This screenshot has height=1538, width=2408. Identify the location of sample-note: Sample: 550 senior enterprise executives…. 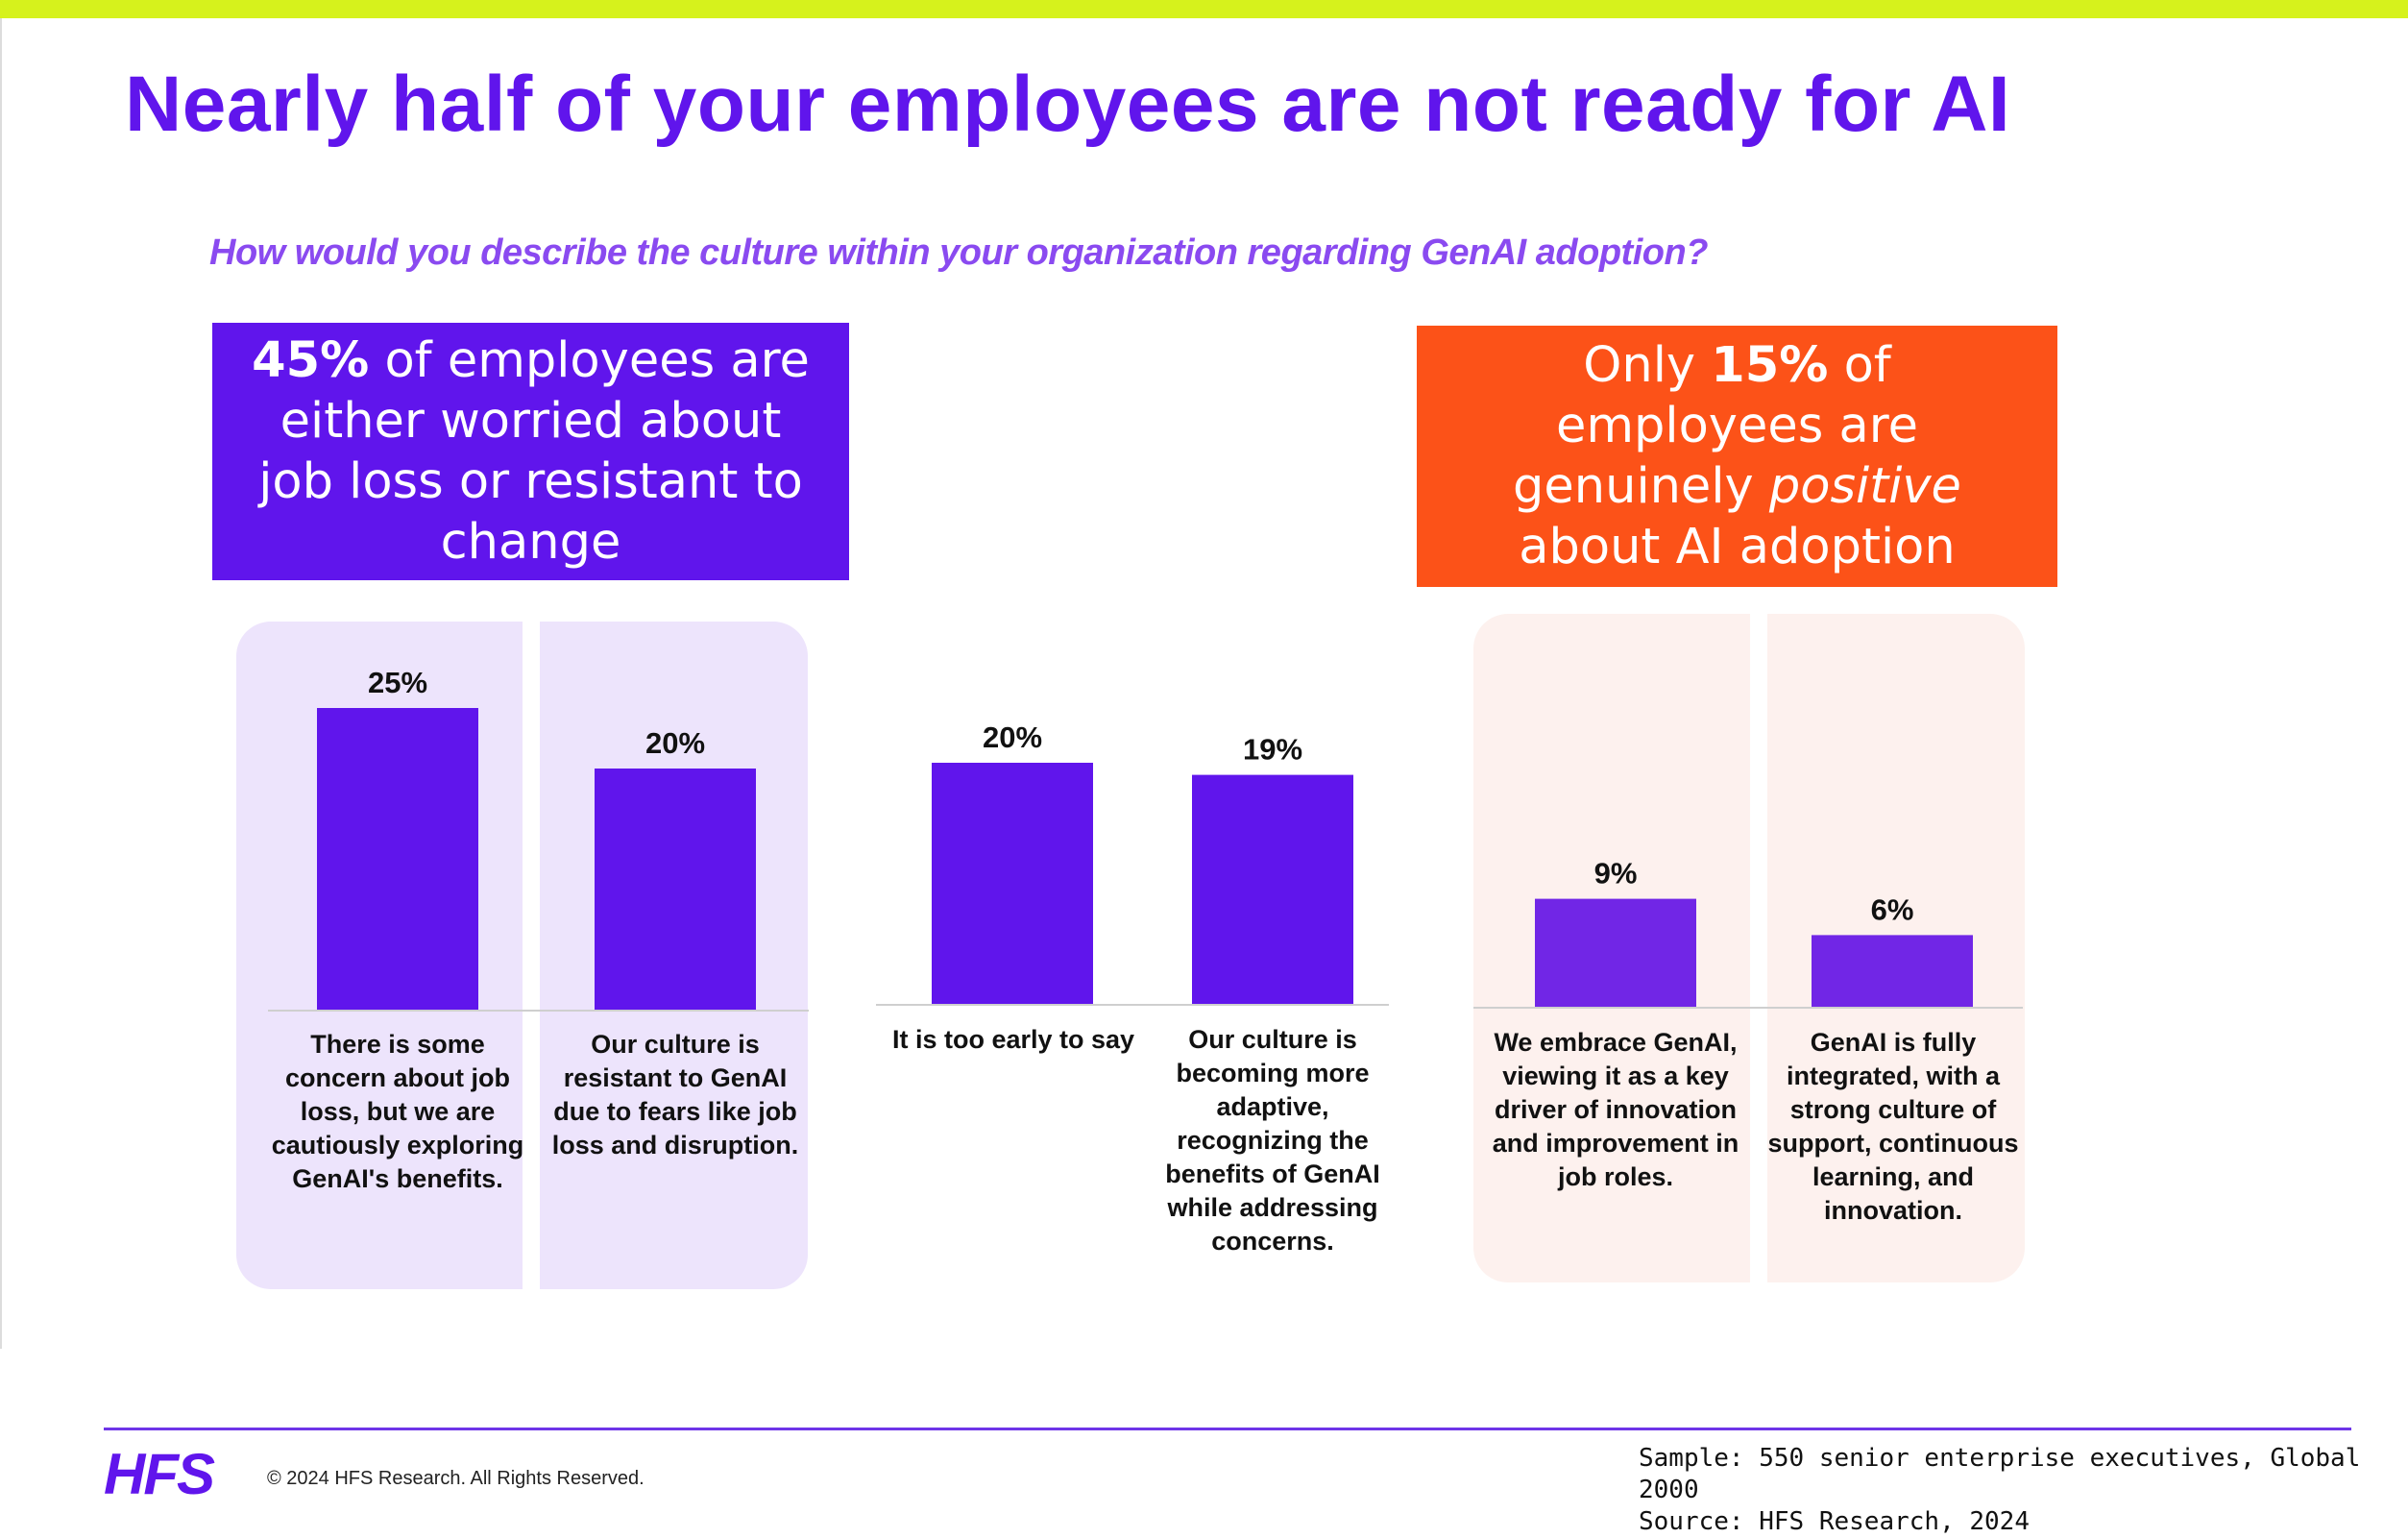
(2000, 1474).